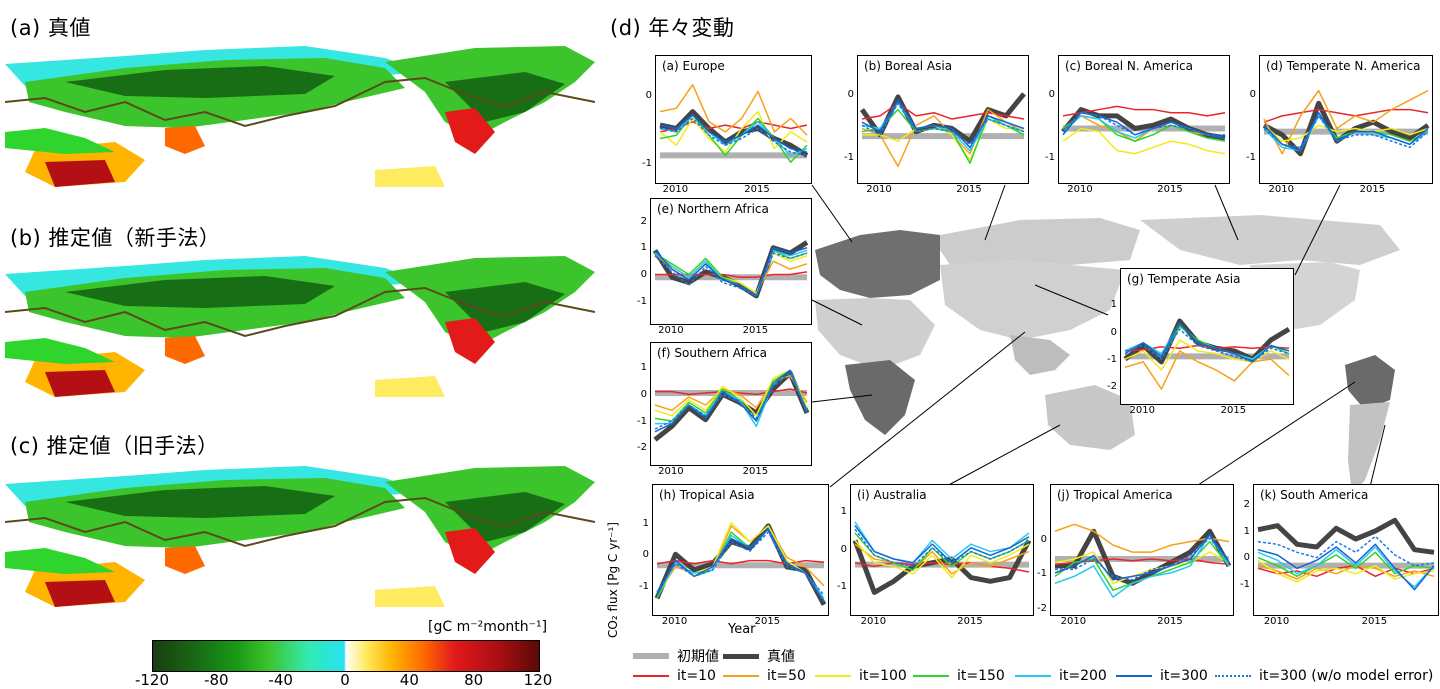 Image resolution: width=1440 pixels, height=689 pixels. What do you see at coordinates (115, 238) in the screenshot?
I see `panel-b-title: (b) 推定値（新手法）` at bounding box center [115, 238].